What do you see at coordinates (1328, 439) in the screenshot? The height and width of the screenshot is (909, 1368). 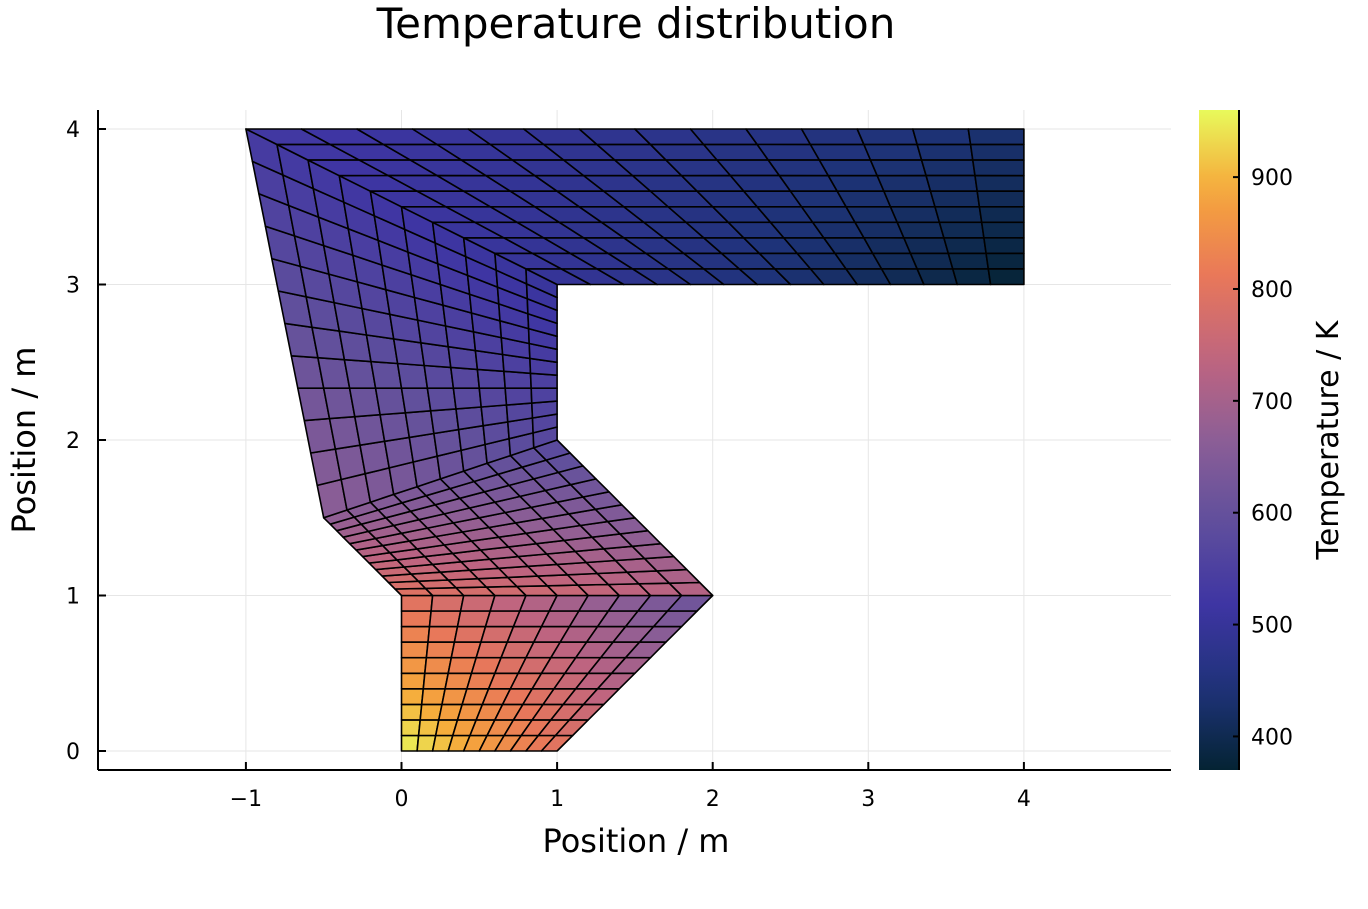 I see `colorbar-title: Temperature / K` at bounding box center [1328, 439].